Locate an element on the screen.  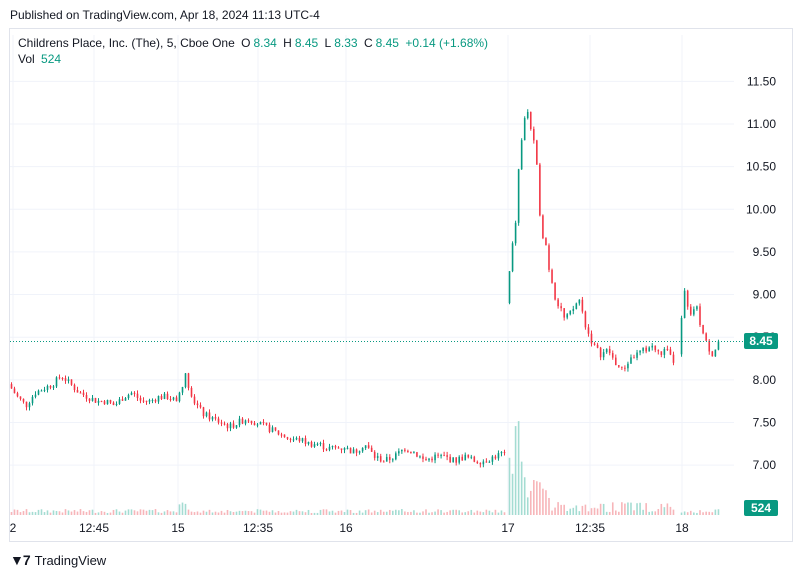
tradingview-brand: ▼7 TradingView is located at coordinates (58, 560).